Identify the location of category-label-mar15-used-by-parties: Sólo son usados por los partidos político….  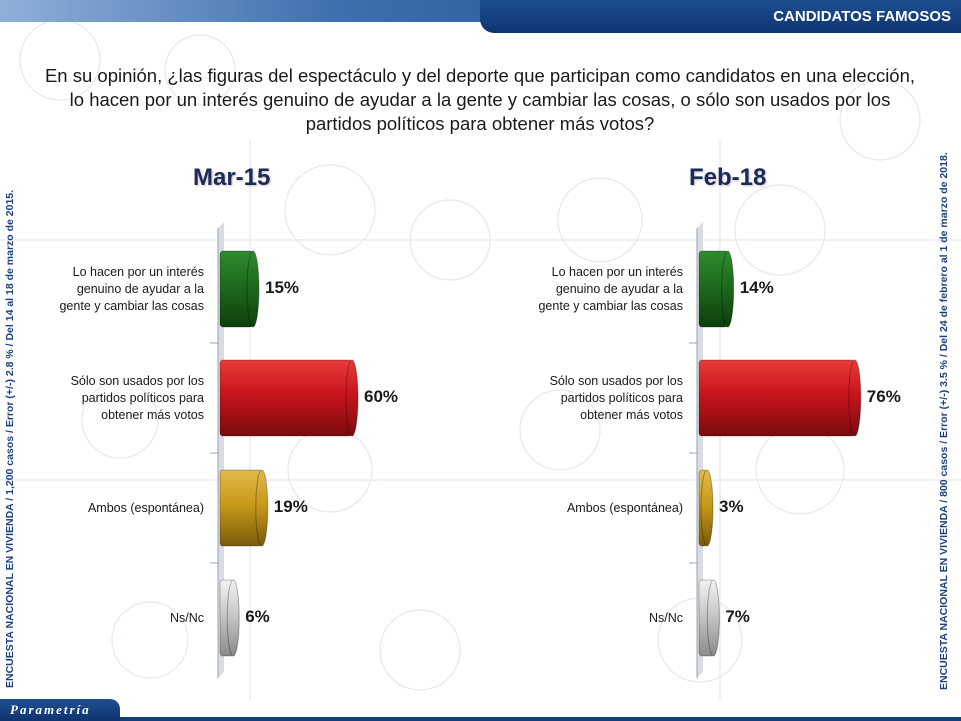
(137, 397).